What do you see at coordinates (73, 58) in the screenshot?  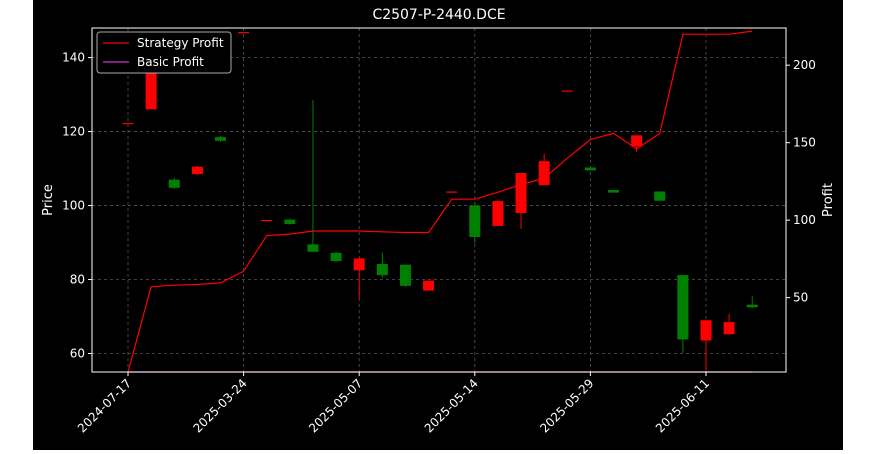 I see `y-tick-label-left: 140` at bounding box center [73, 58].